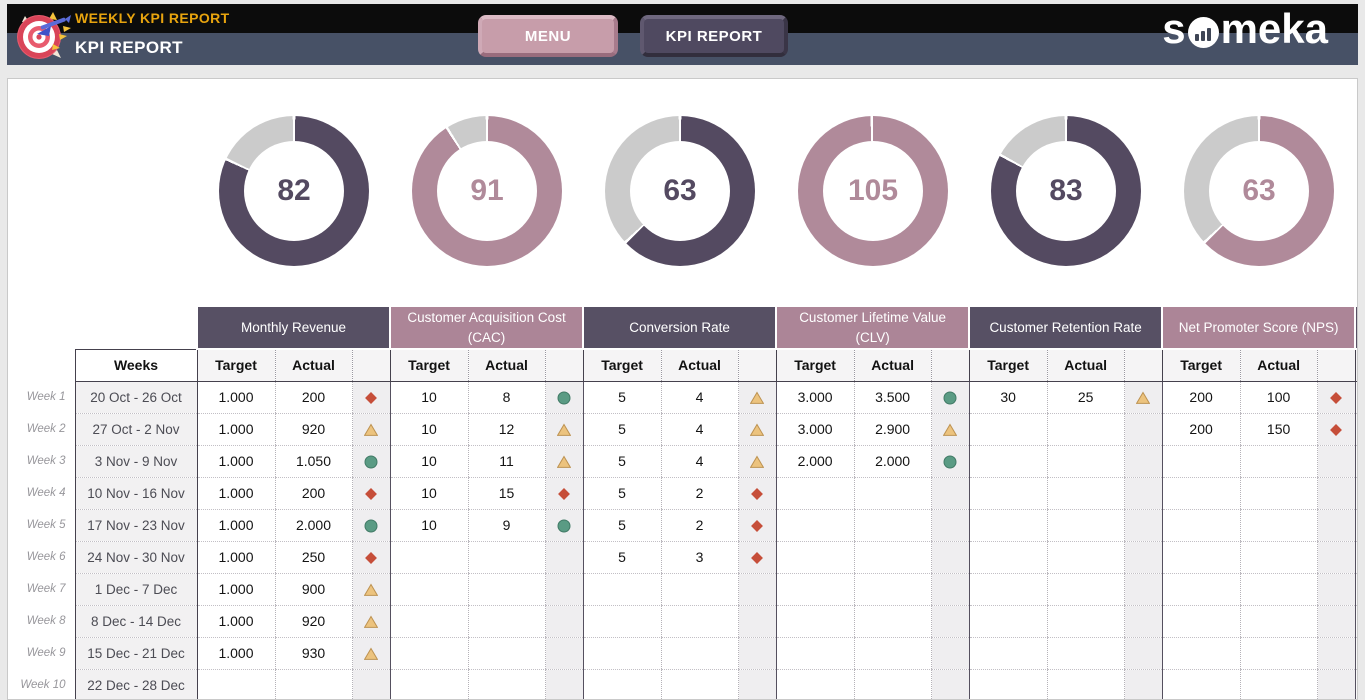  Describe the element at coordinates (136, 621) in the screenshot. I see `week-date-cell: 8 Dec - 14 Dec` at that location.